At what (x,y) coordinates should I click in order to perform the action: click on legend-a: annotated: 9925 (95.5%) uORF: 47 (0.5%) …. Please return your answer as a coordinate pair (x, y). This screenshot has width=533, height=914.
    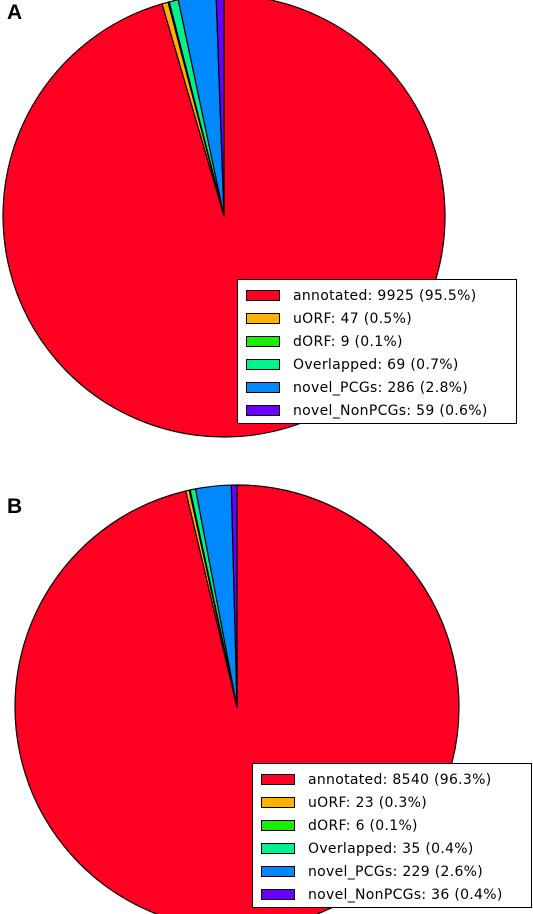
    Looking at the image, I should click on (377, 351).